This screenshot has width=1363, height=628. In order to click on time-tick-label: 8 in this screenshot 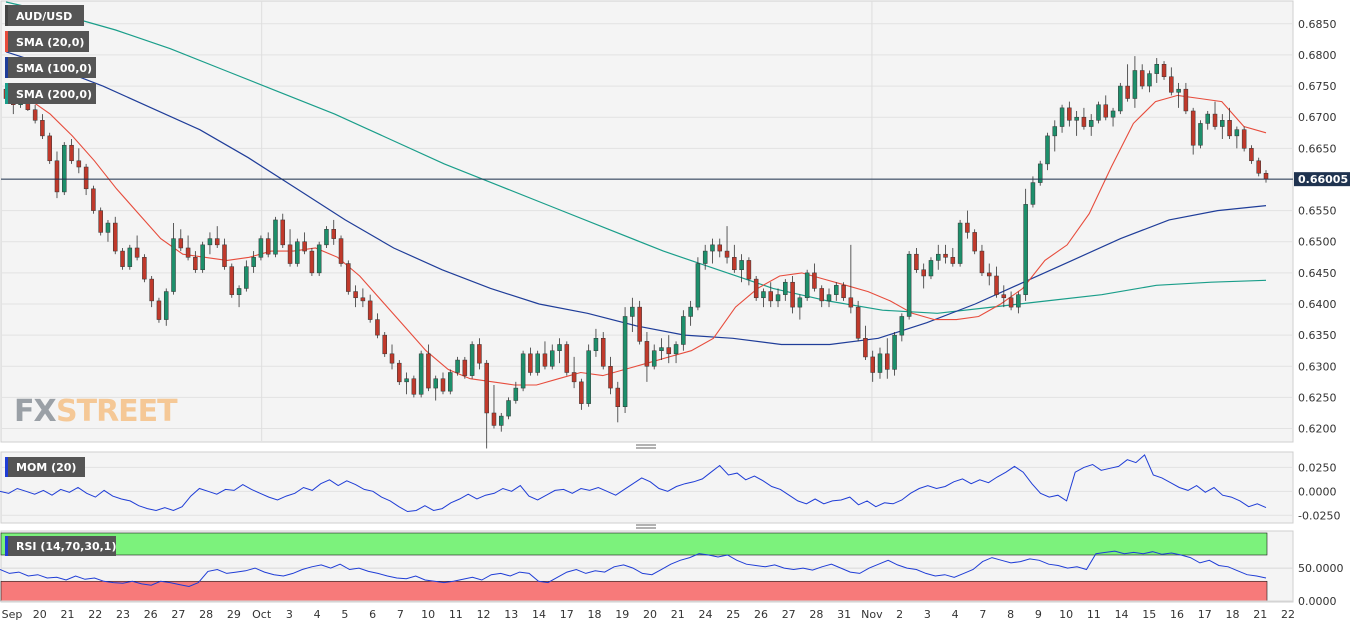, I will do `click(1010, 614)`.